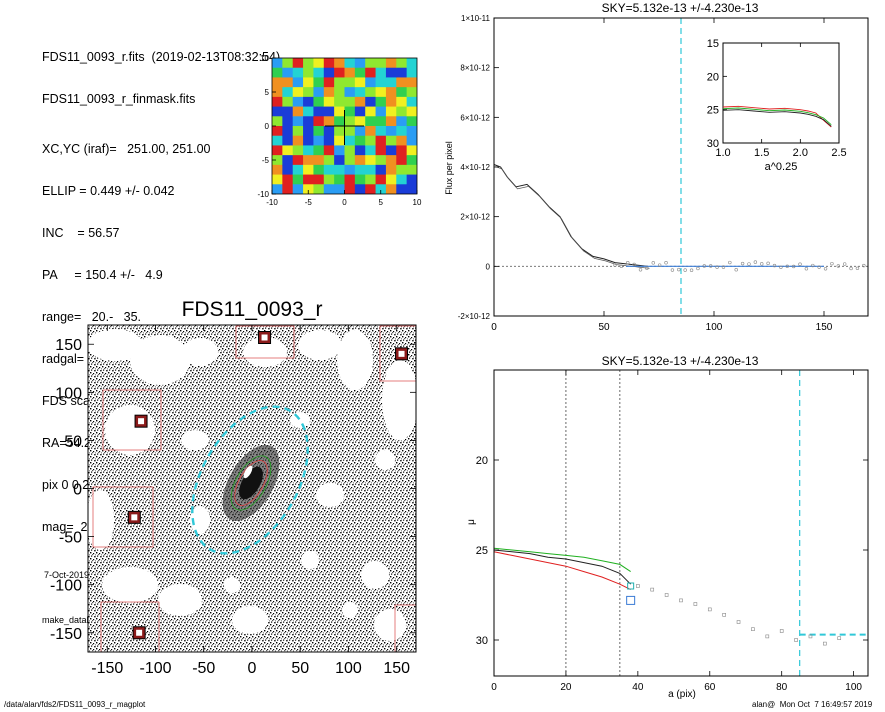  Describe the element at coordinates (722, 153) in the screenshot. I see `inset-xtick: 1.0` at that location.